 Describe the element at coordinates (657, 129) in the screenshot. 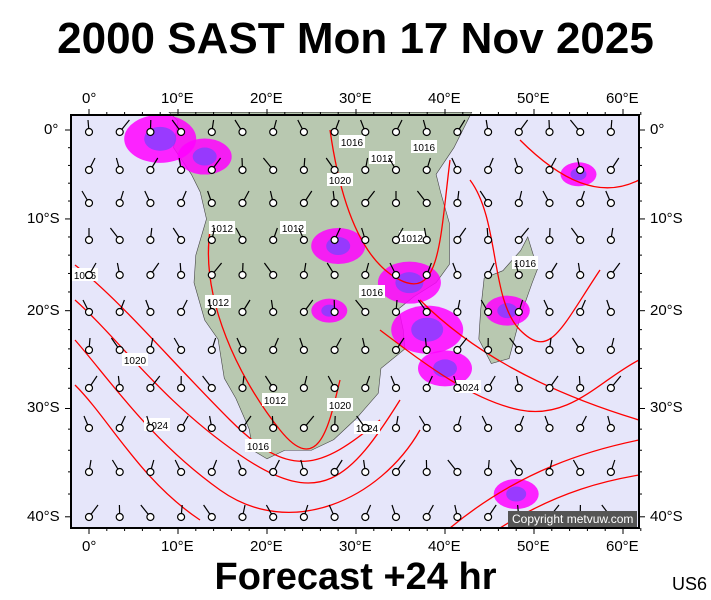

I see `lat-label-right: 0°` at that location.